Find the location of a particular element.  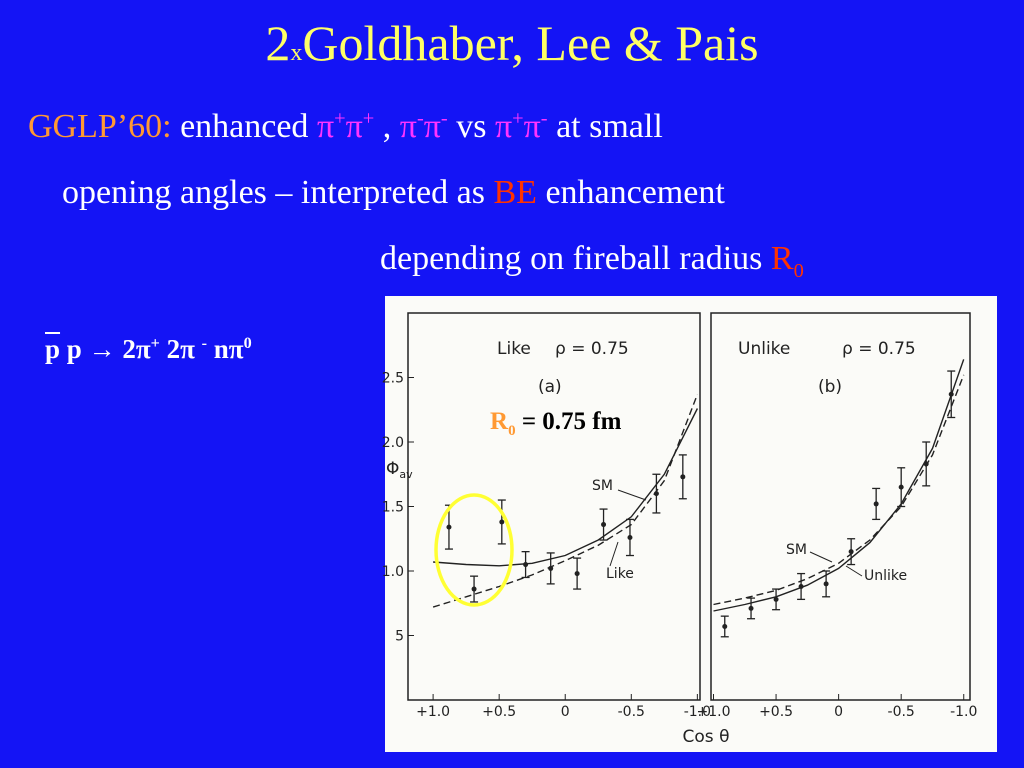

plot-frame is located at coordinates (840, 506).